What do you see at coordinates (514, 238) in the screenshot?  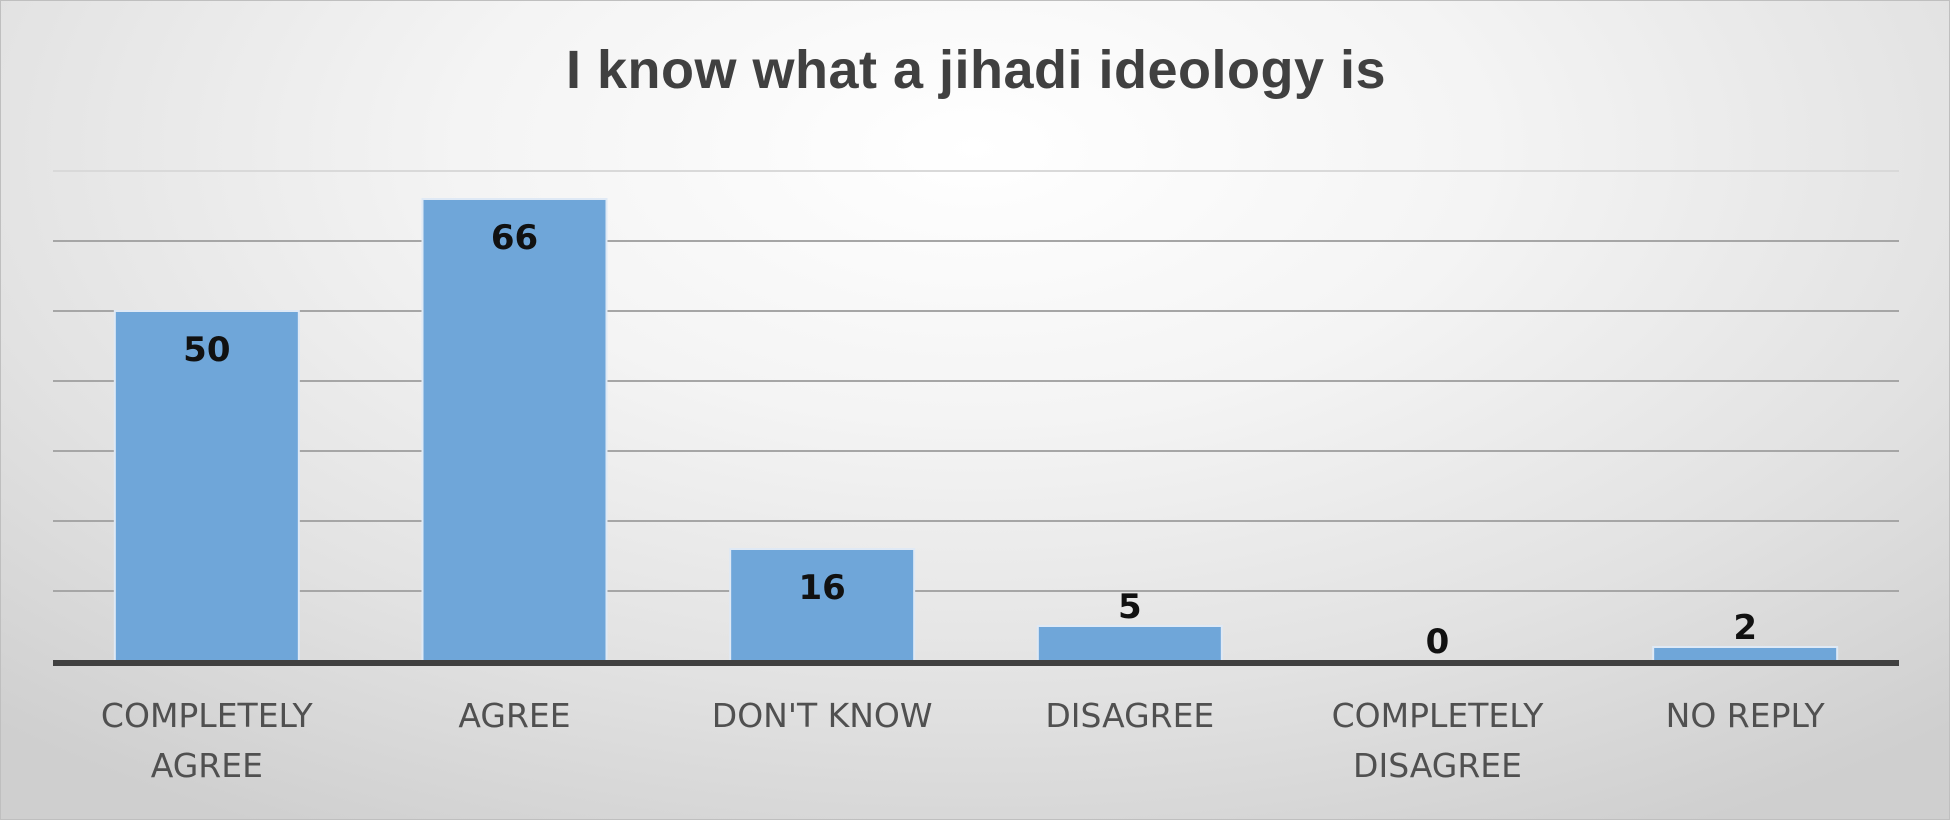 I see `data-label: 66` at bounding box center [514, 238].